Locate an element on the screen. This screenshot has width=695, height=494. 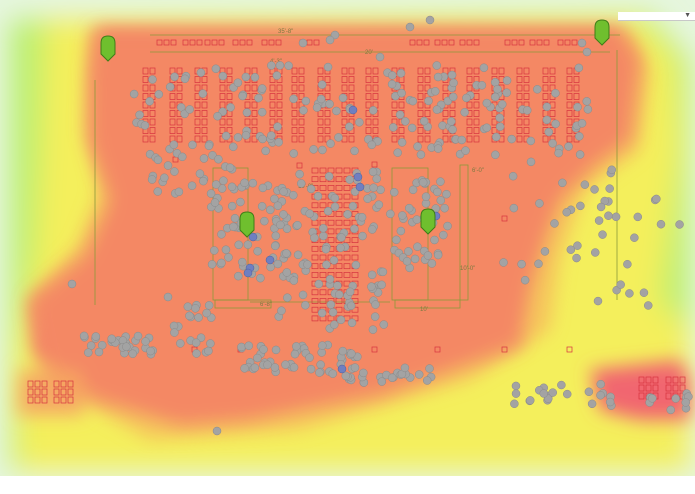
marker-top-right is located at coordinates (602, 32).